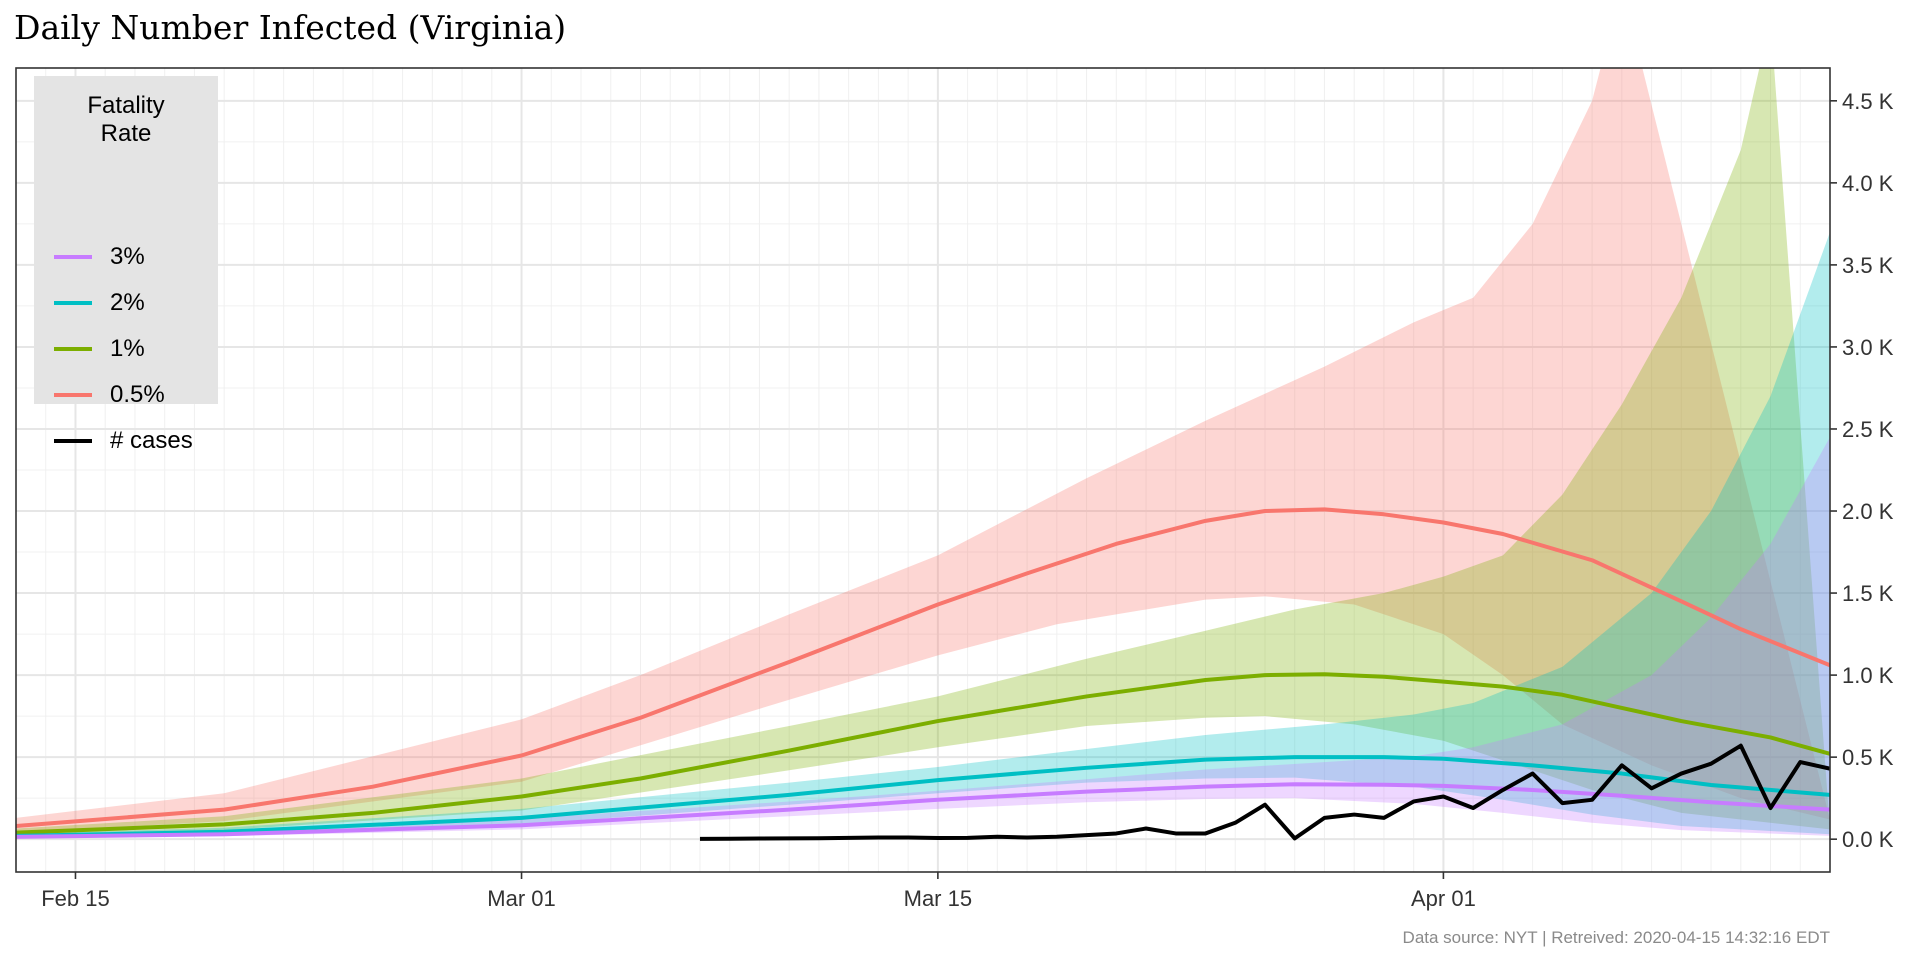  I want to click on legend: Fatality Rate 3% 2% 1% 0.5% # cases, so click(126, 265).